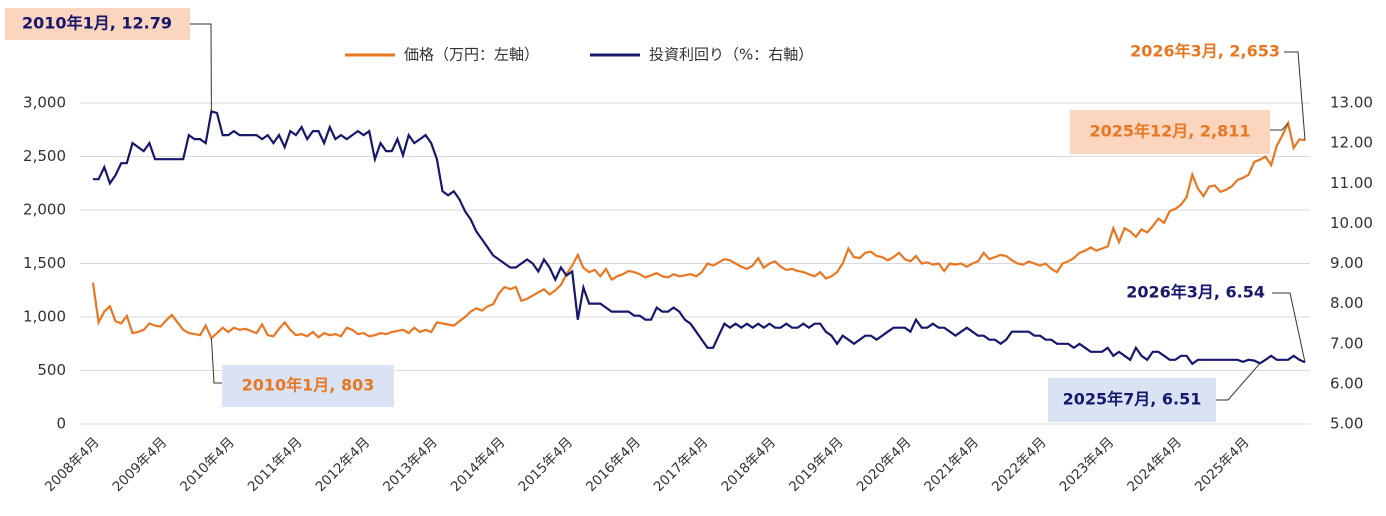 The image size is (1386, 516). Describe the element at coordinates (207, 464) in the screenshot. I see `x-tick-label: 2010年4月` at that location.